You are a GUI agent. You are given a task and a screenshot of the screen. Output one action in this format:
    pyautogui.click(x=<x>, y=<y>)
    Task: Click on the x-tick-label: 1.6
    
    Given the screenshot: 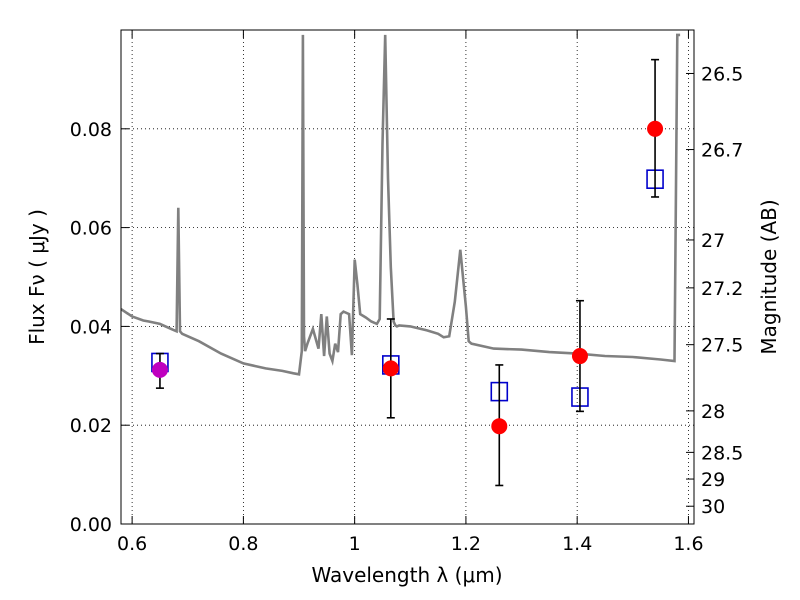 What is the action you would take?
    pyautogui.click(x=688, y=544)
    